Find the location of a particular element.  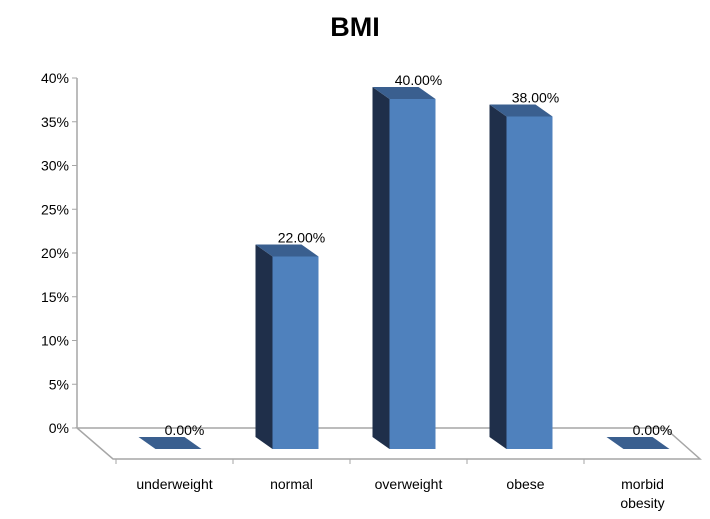

y-tick-label: 10% is located at coordinates (55, 341).